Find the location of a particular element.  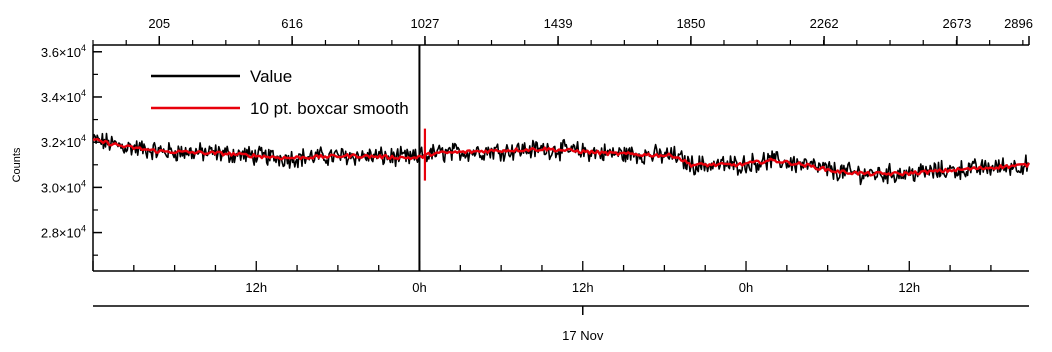

y-tick-label: 3.4×10⁴ is located at coordinates (63, 96).